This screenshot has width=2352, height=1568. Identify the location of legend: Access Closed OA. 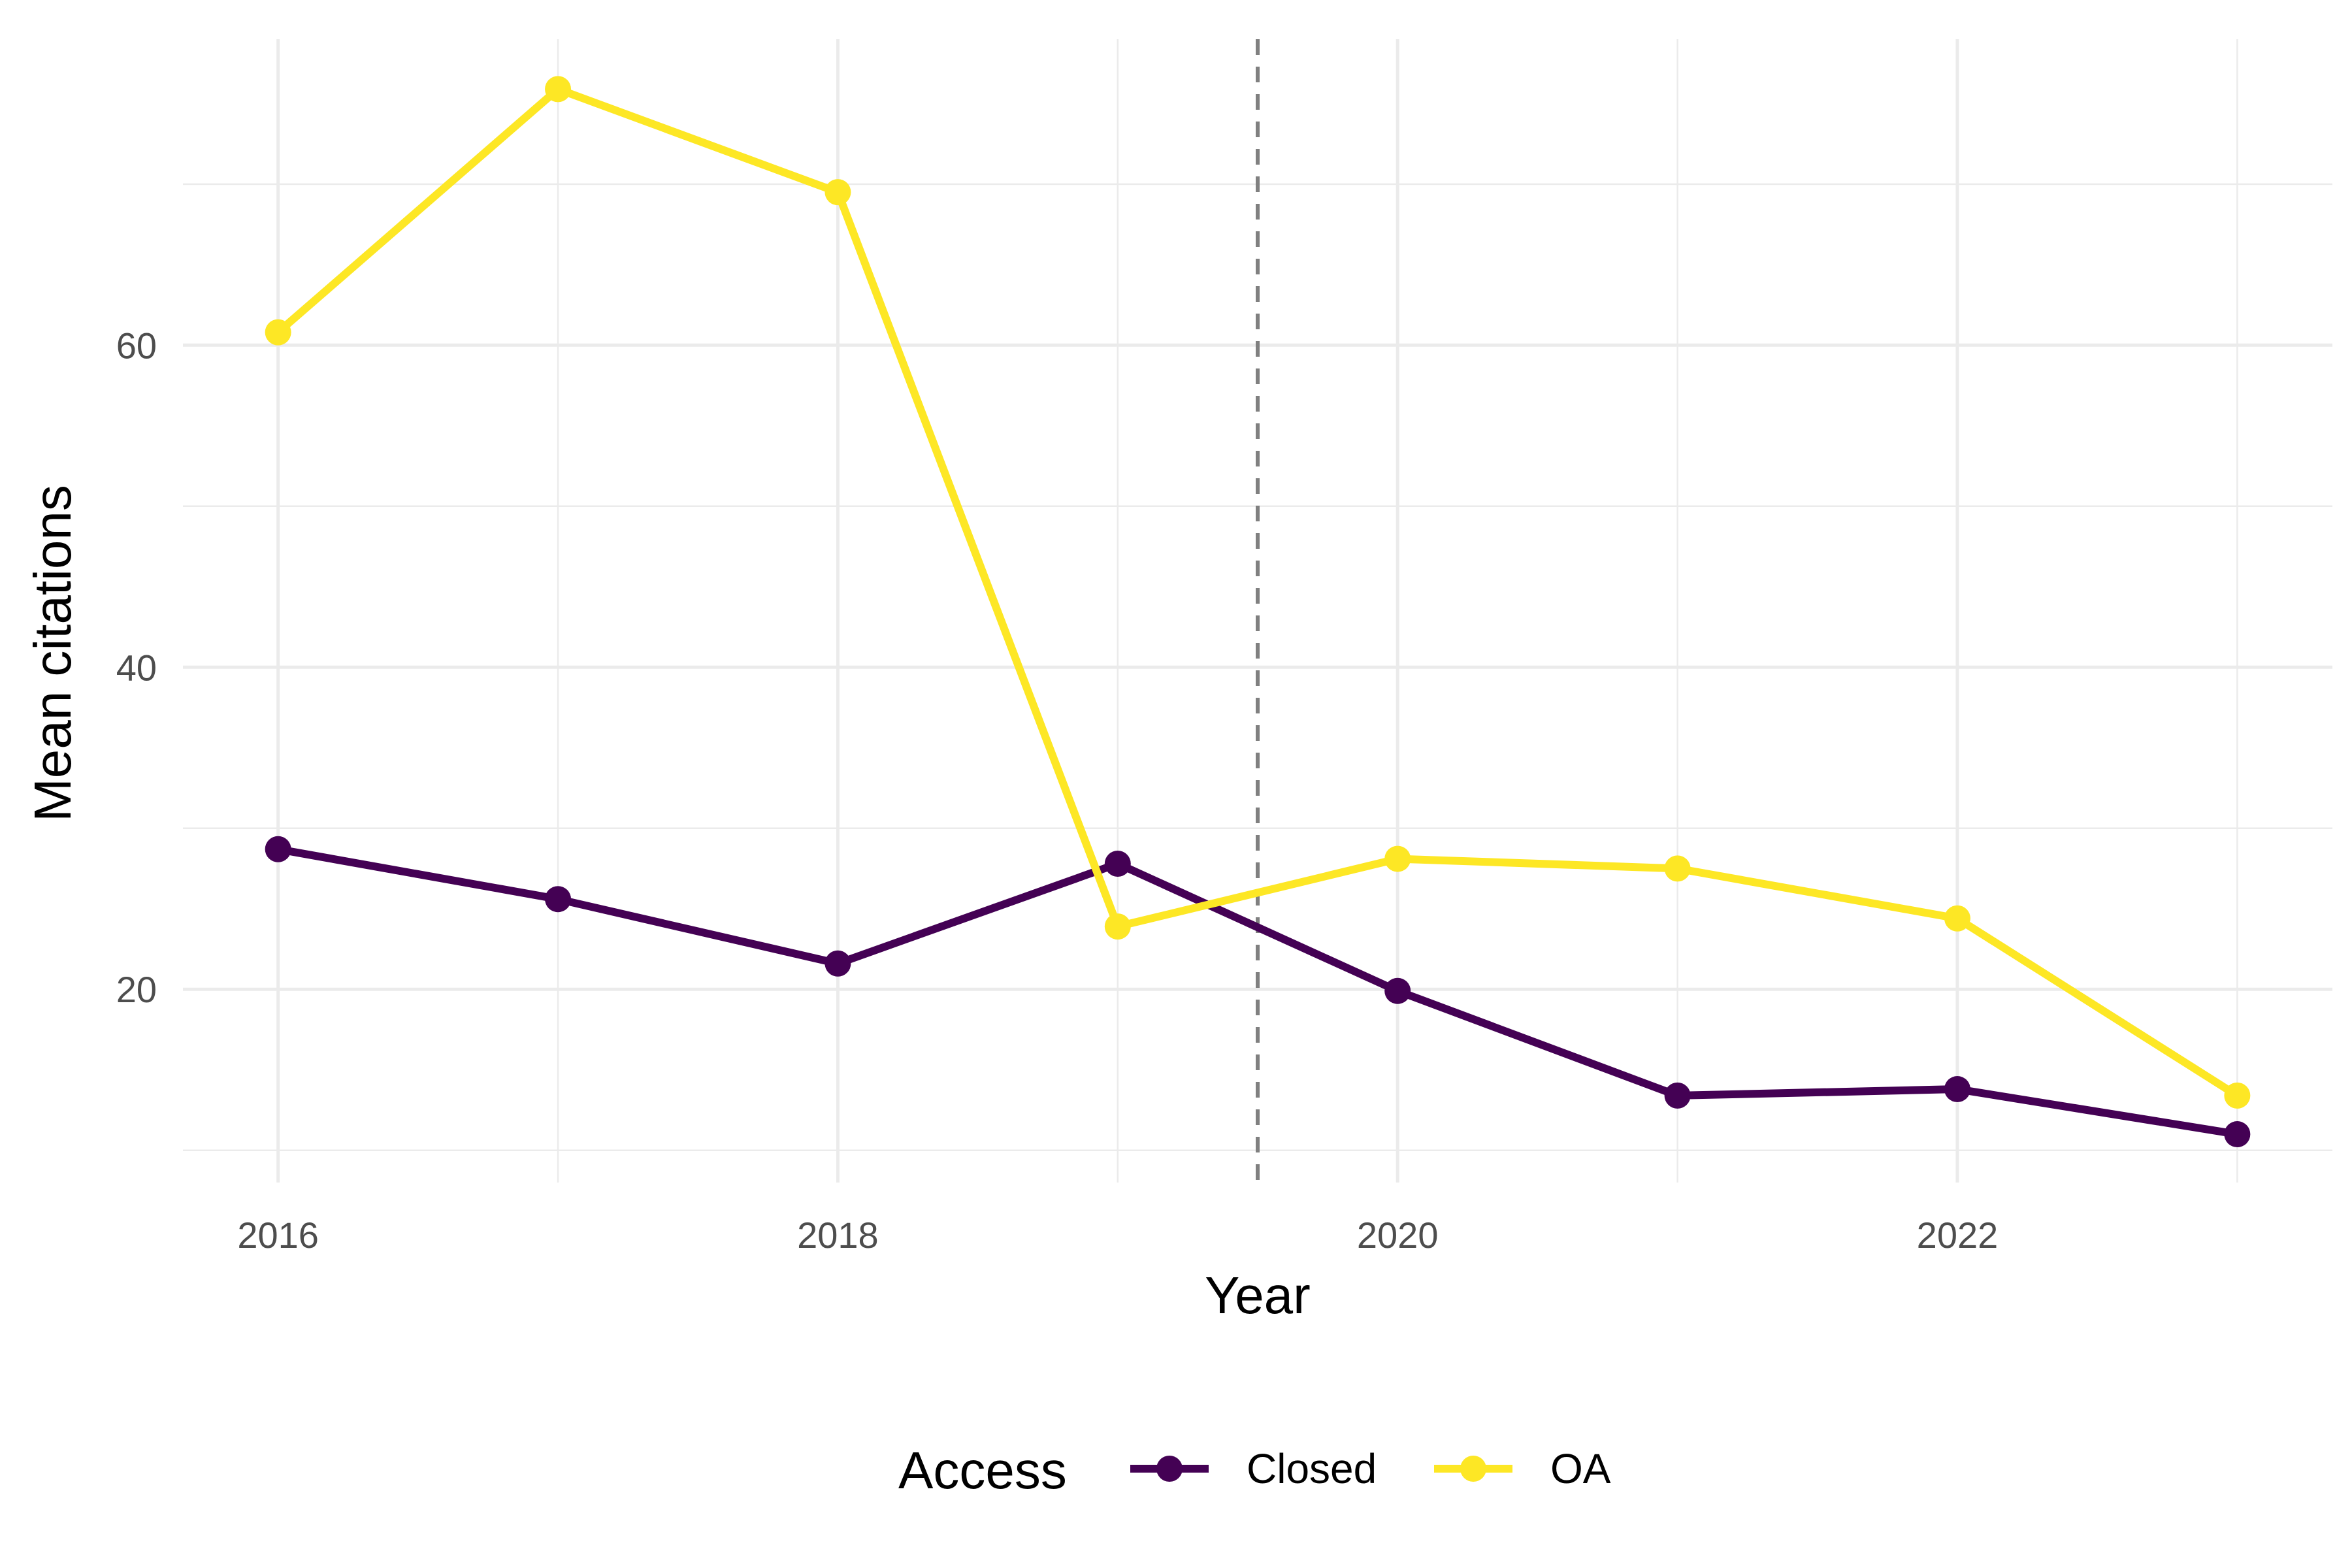
(1254, 1470).